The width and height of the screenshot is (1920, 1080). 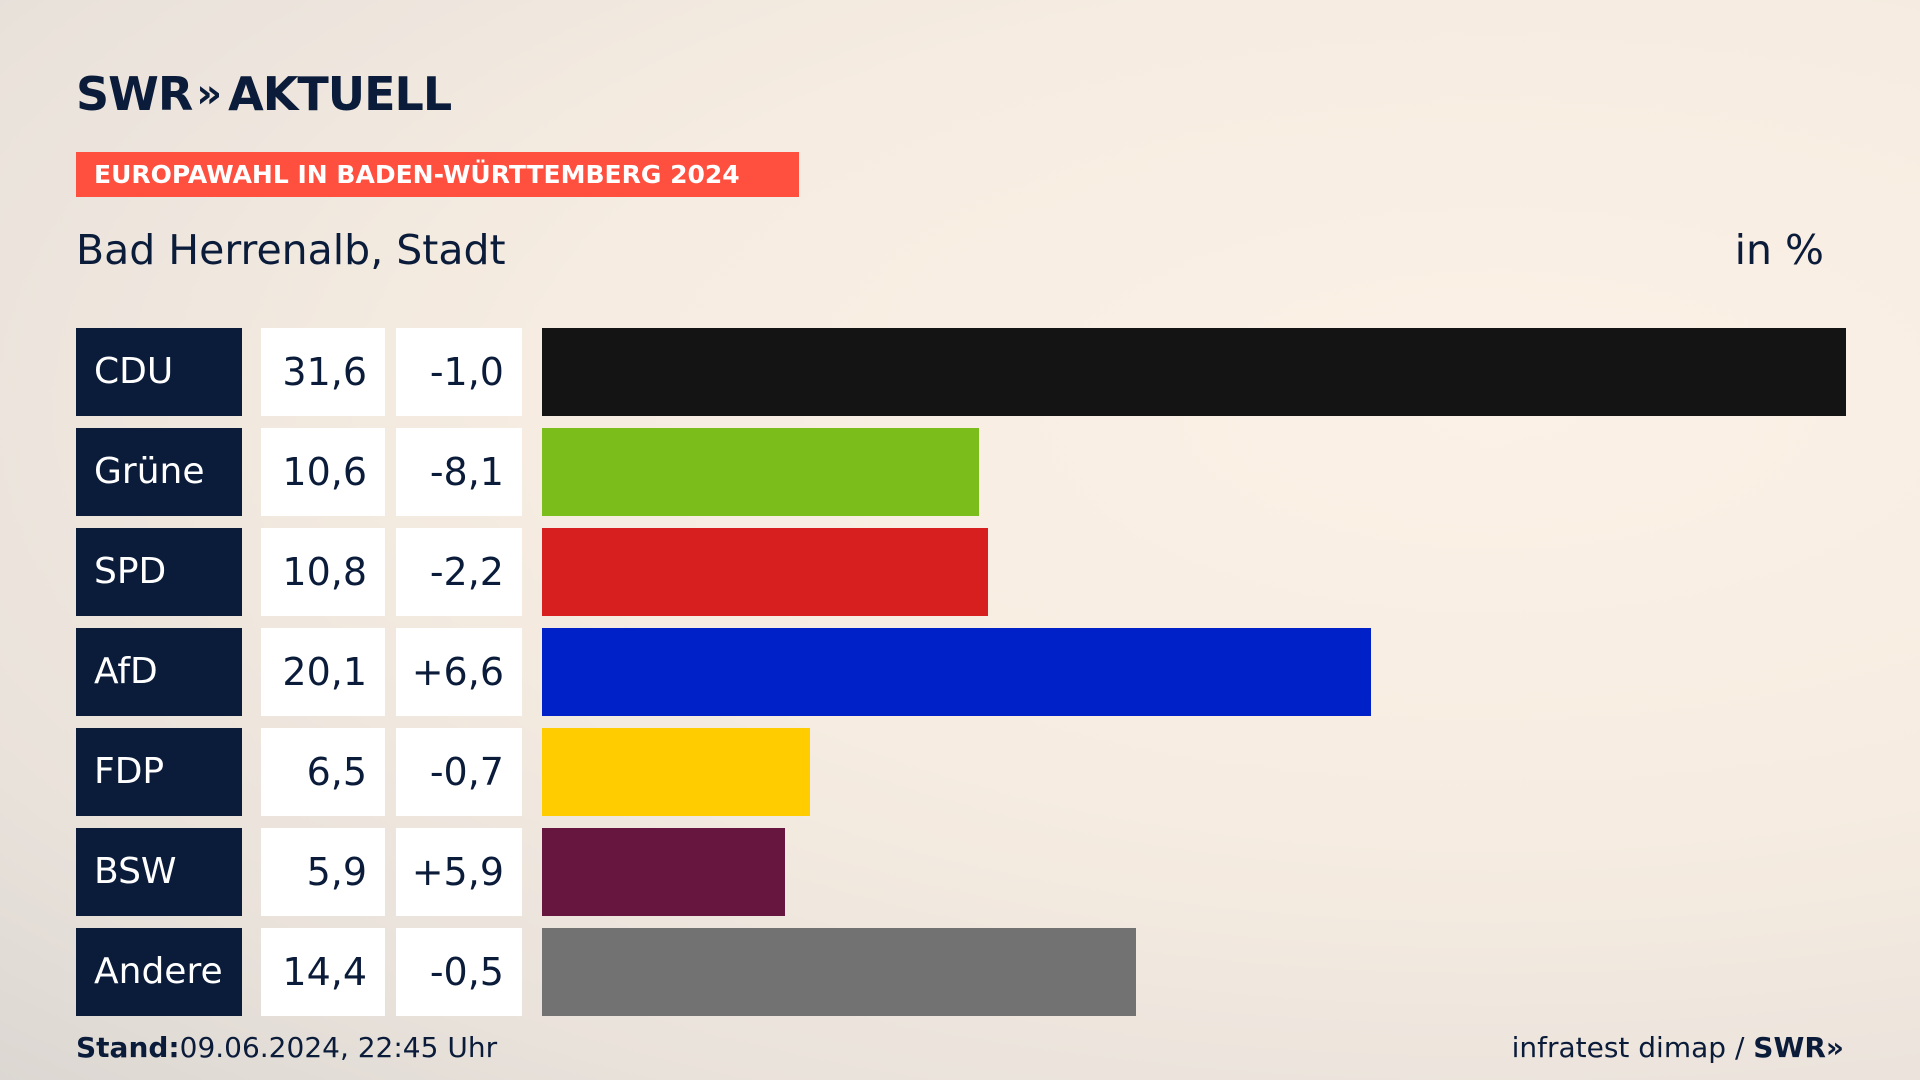 What do you see at coordinates (159, 772) in the screenshot?
I see `party-label: FDP` at bounding box center [159, 772].